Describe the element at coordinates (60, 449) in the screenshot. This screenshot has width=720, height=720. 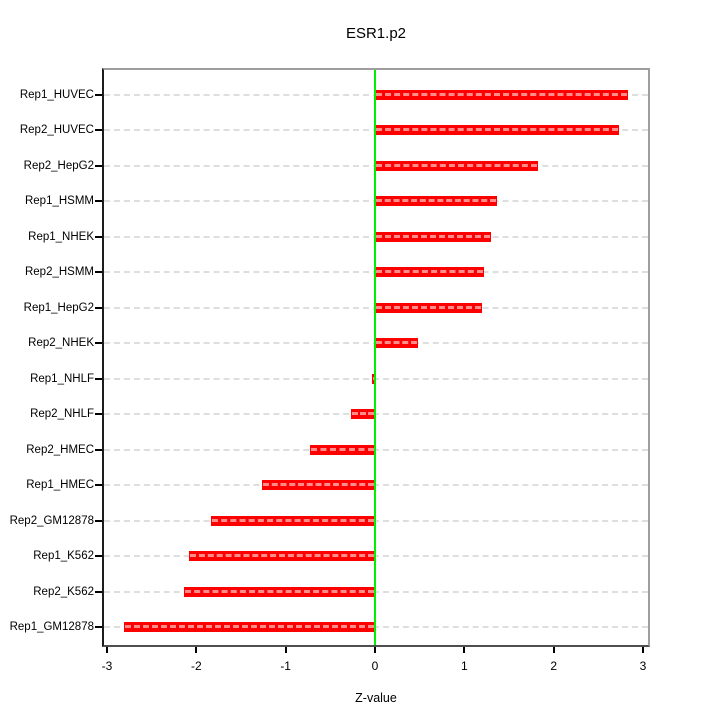
I see `y-axis-label: Rep2_HMEC` at that location.